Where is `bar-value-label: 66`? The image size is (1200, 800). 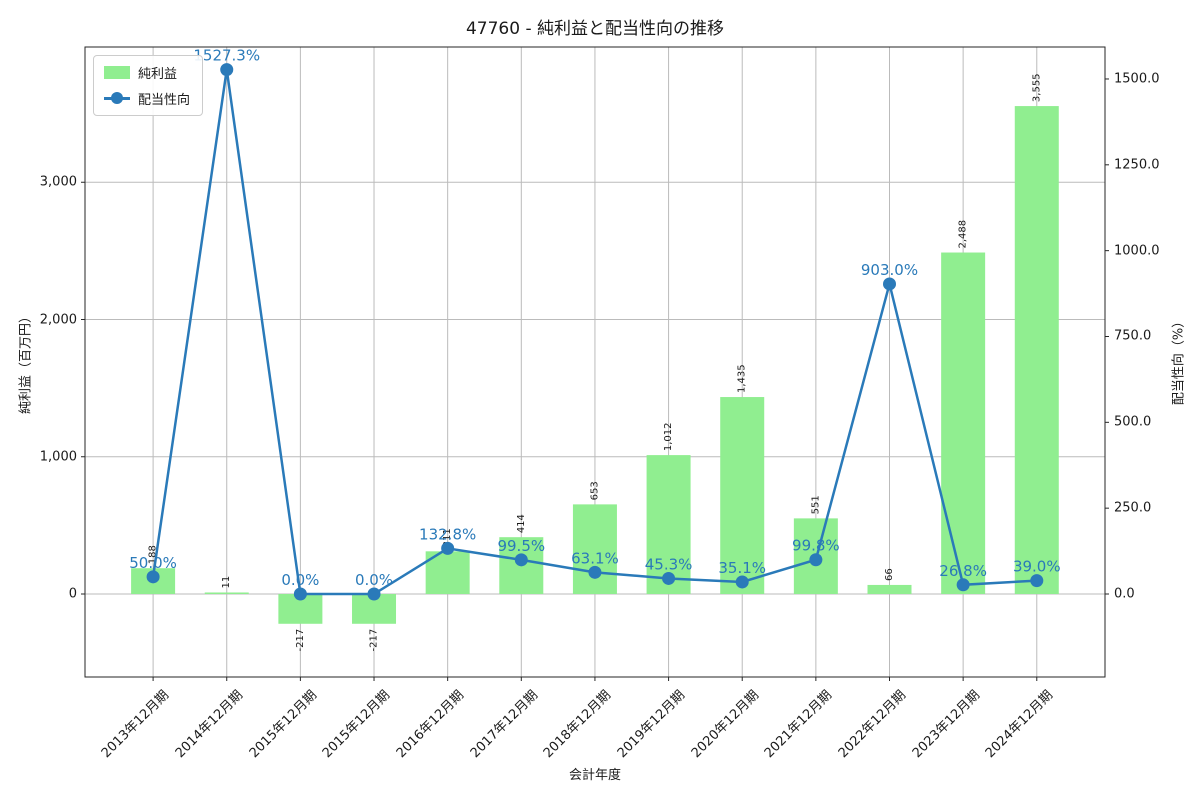
bar-value-label: 66 is located at coordinates (889, 574).